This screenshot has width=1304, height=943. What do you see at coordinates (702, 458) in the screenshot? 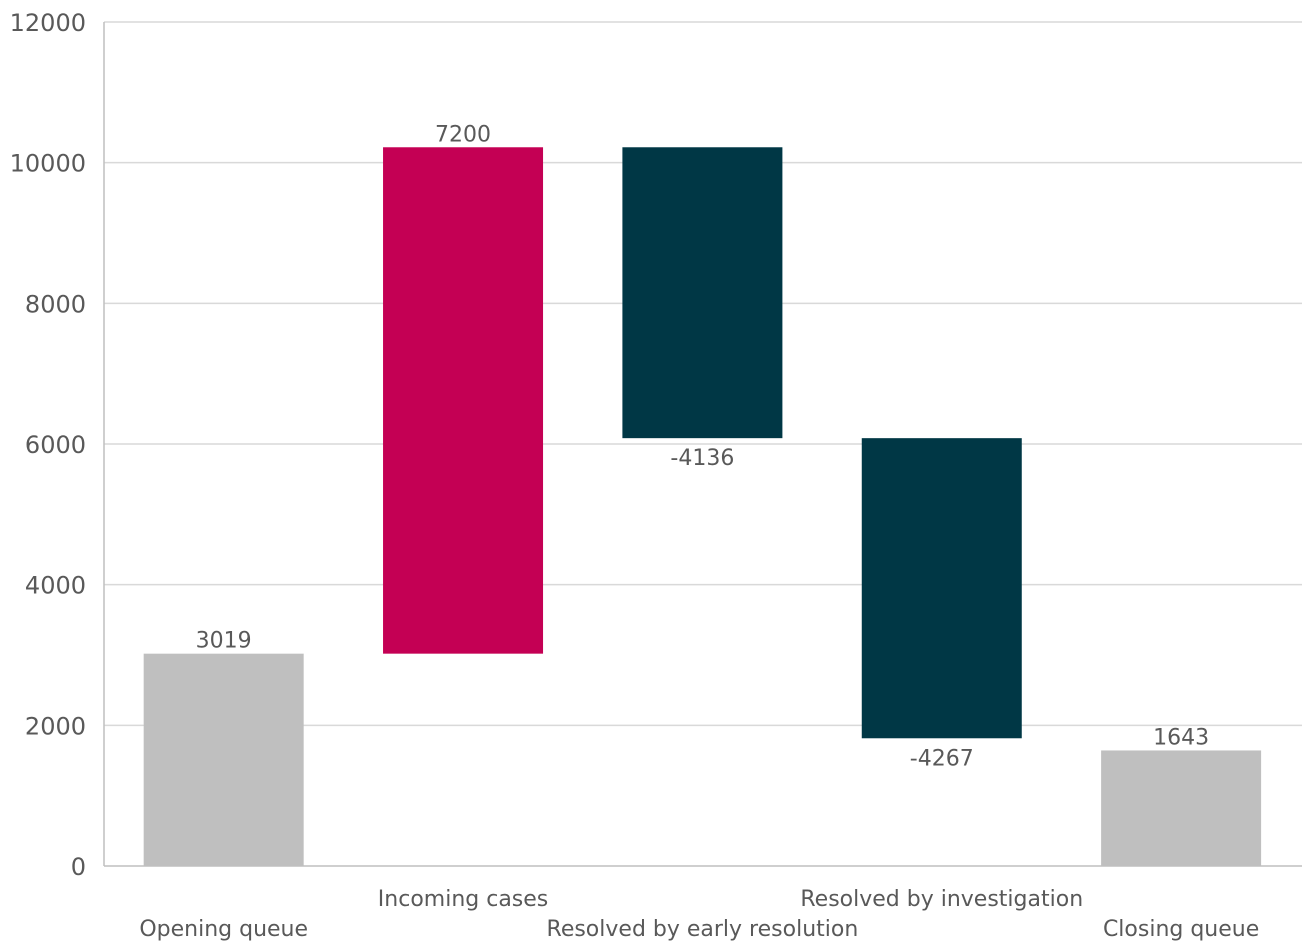
I see `data-label: -4136` at bounding box center [702, 458].